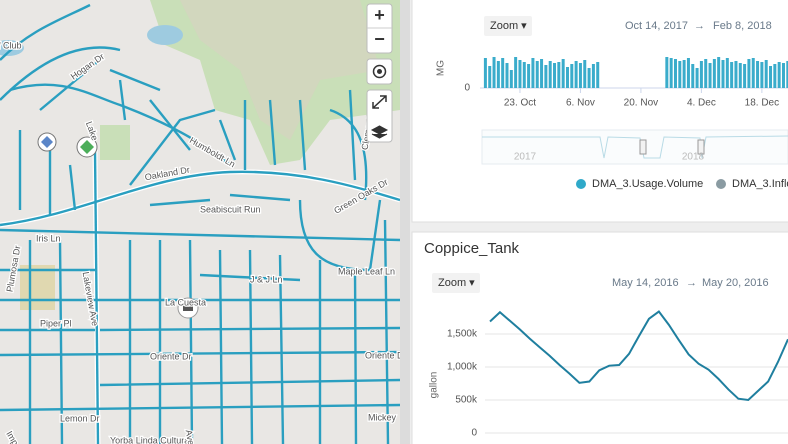 The width and height of the screenshot is (788, 444). What do you see at coordinates (37, 287) in the screenshot?
I see `field` at bounding box center [37, 287].